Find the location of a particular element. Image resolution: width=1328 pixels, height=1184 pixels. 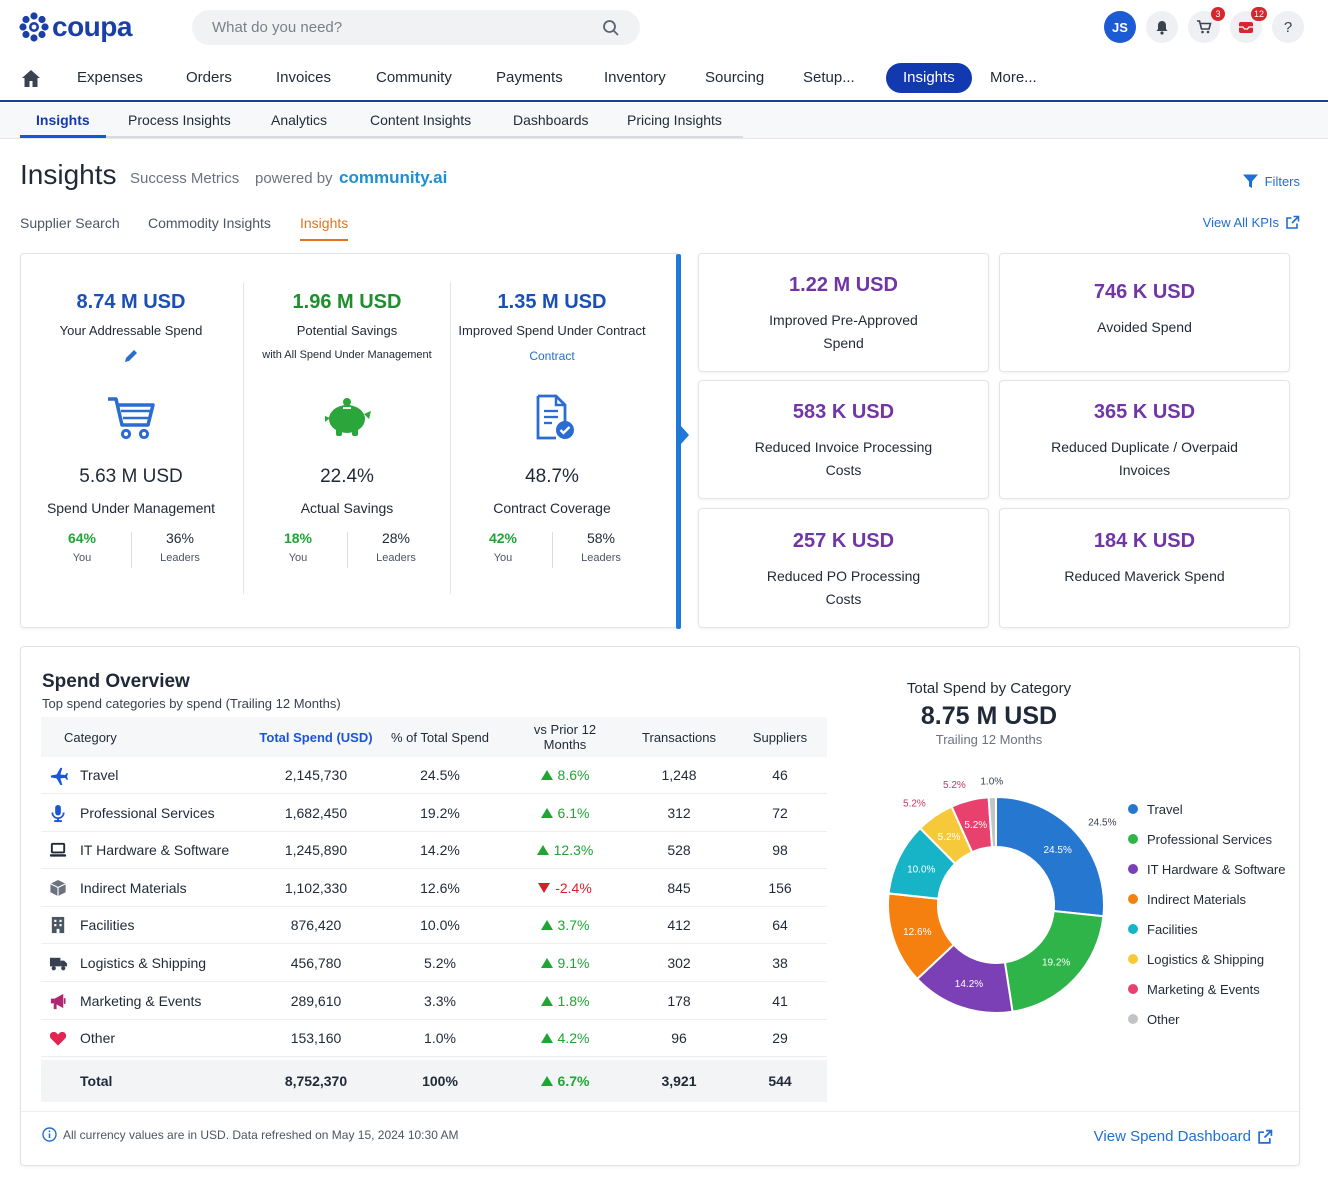

benchmark-leaders-caption: Leaders is located at coordinates (396, 558).